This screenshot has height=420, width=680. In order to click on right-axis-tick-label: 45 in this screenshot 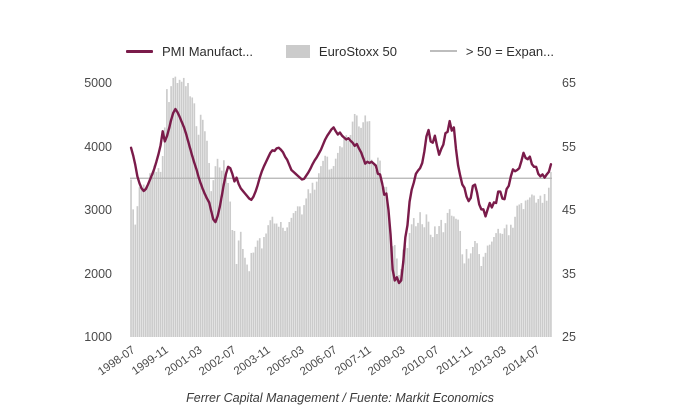, I will do `click(569, 209)`.